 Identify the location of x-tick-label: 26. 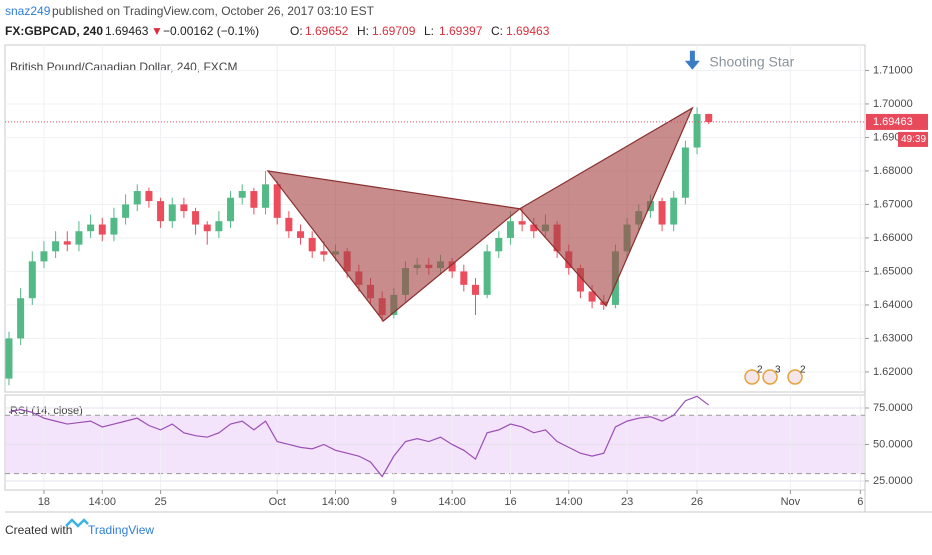
(697, 502).